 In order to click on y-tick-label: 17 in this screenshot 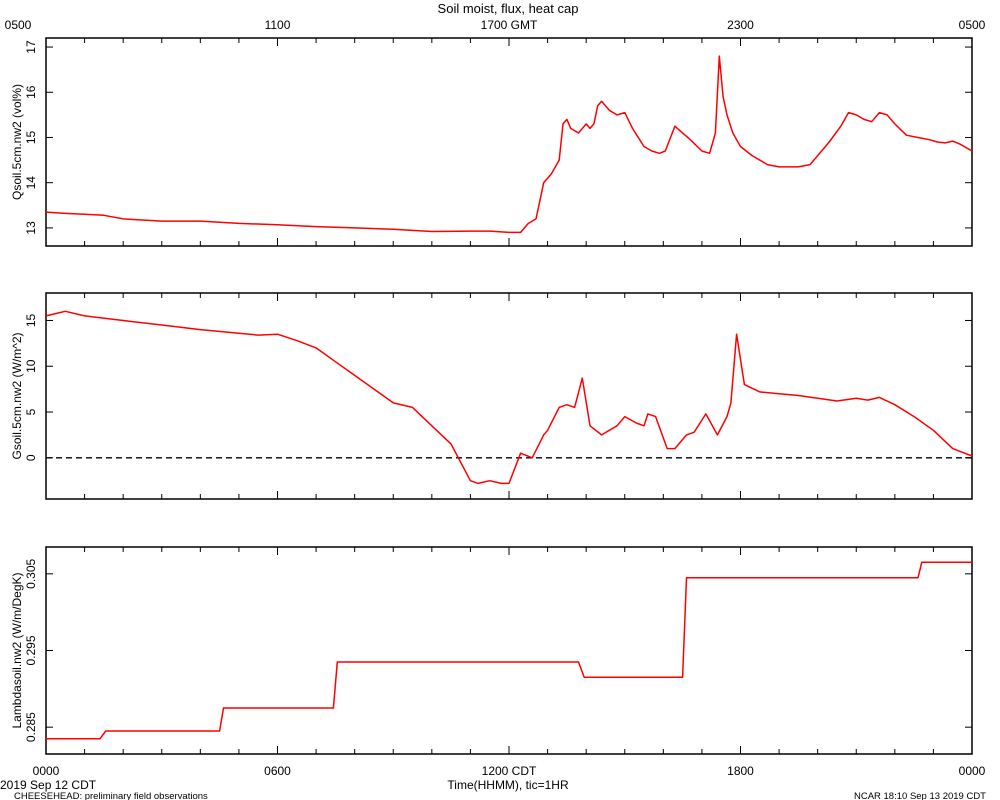, I will do `click(31, 47)`.